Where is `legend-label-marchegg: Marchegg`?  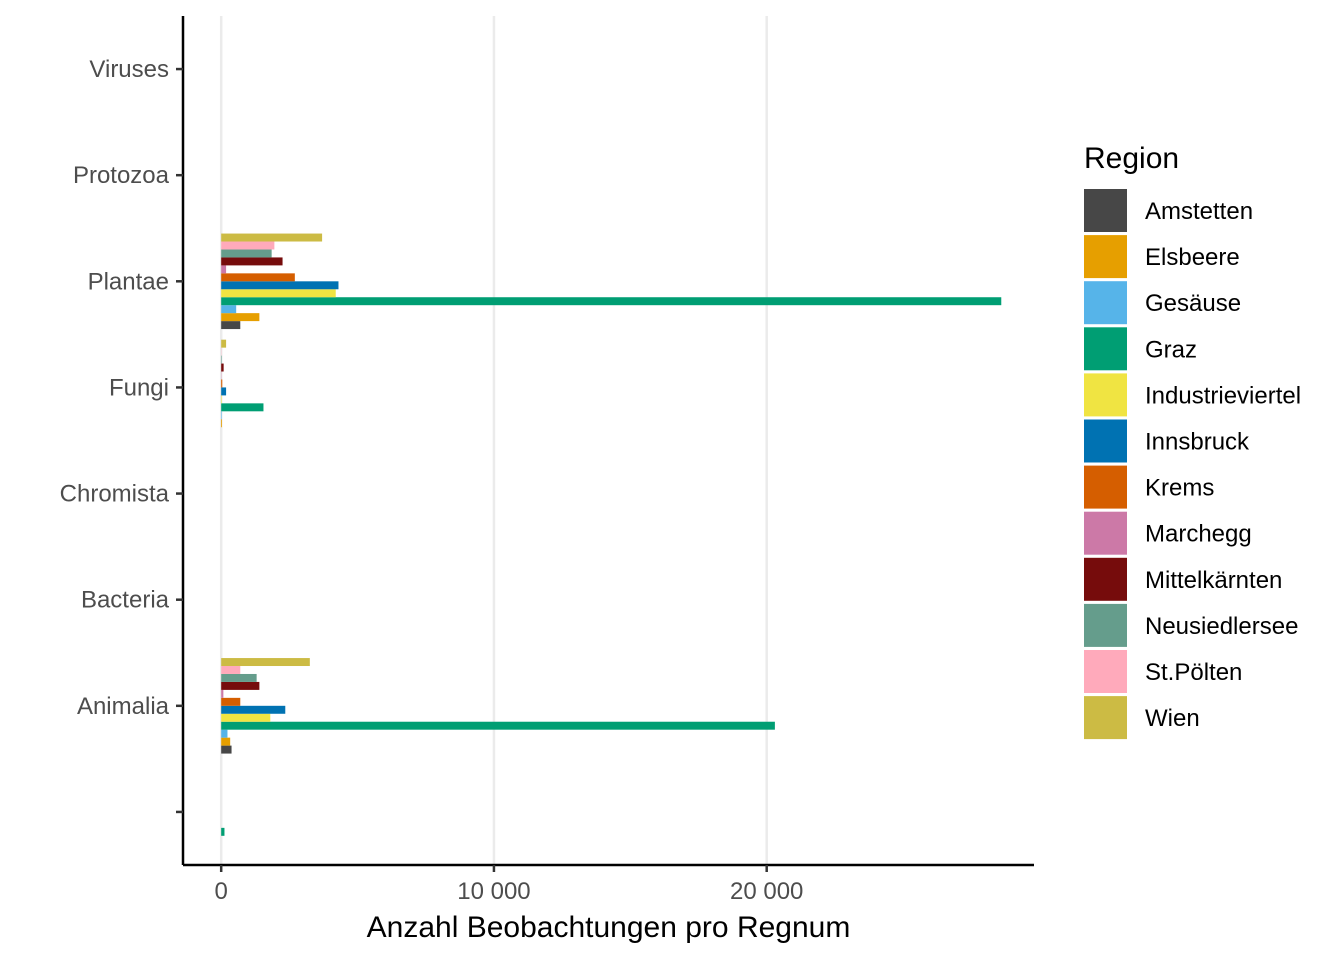 legend-label-marchegg: Marchegg is located at coordinates (1198, 534).